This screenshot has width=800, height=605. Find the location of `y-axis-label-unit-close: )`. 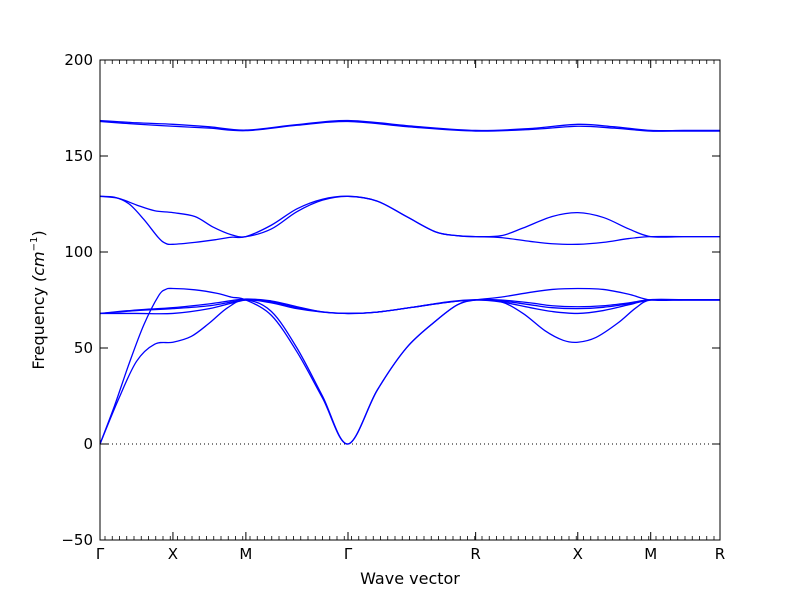

y-axis-label-unit-close: ) is located at coordinates (38, 233).